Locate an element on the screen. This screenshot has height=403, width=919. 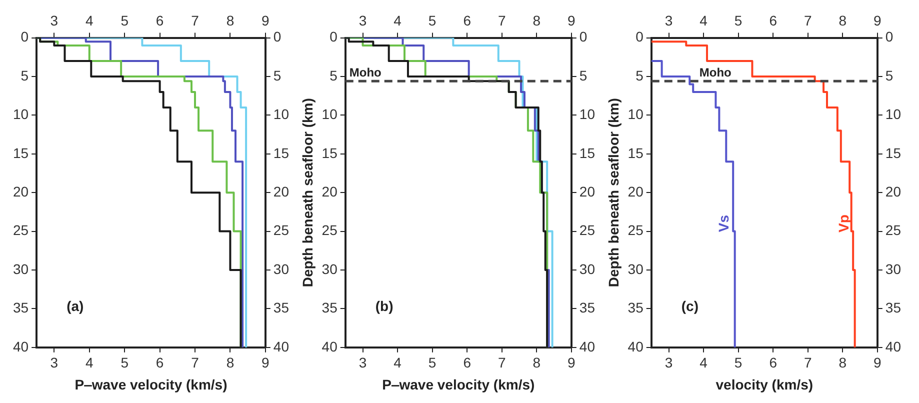
annotation: (b) is located at coordinates (384, 306).